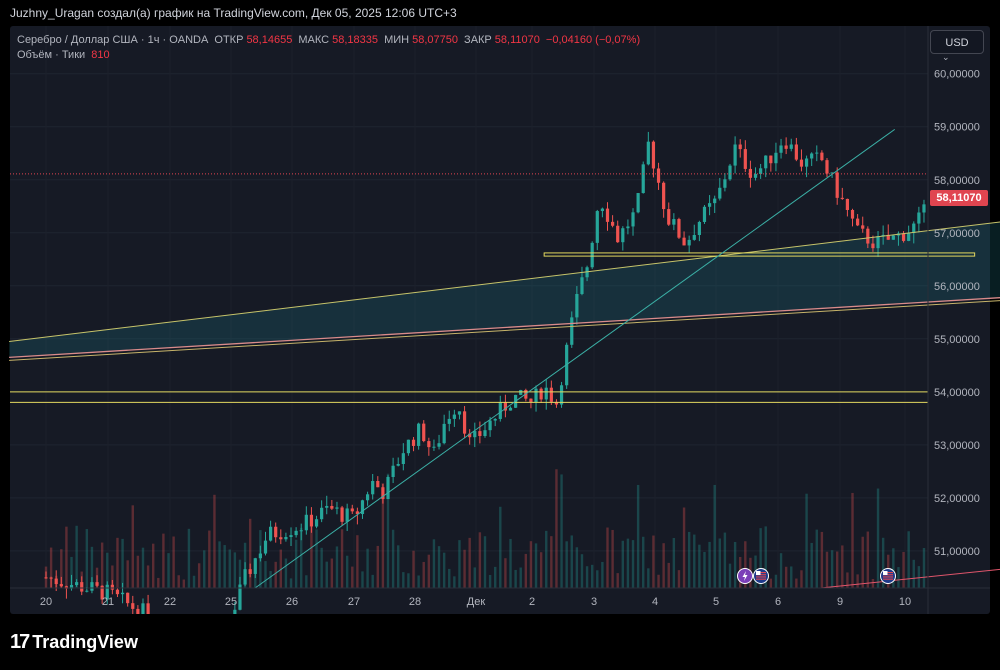 The width and height of the screenshot is (1000, 670). I want to click on legend-row-volume: Объём · Тики 810, so click(330, 55).